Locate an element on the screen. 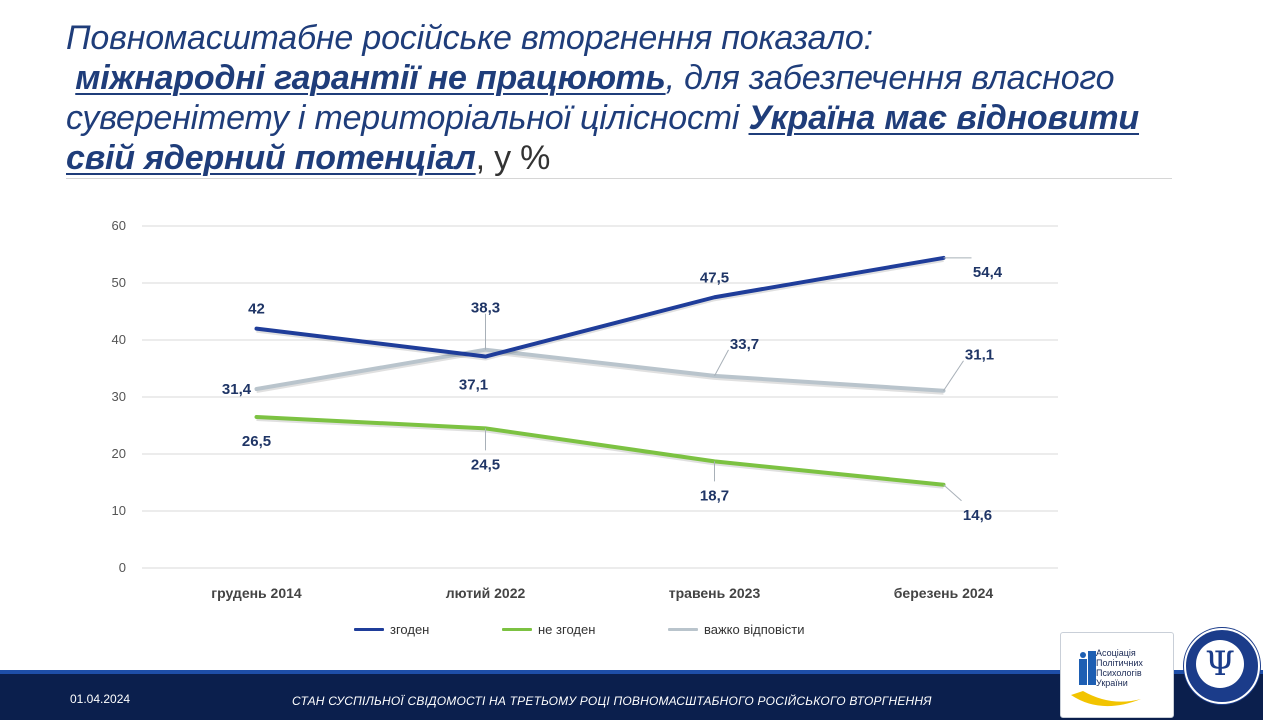  data-label: 42 is located at coordinates (256, 309).